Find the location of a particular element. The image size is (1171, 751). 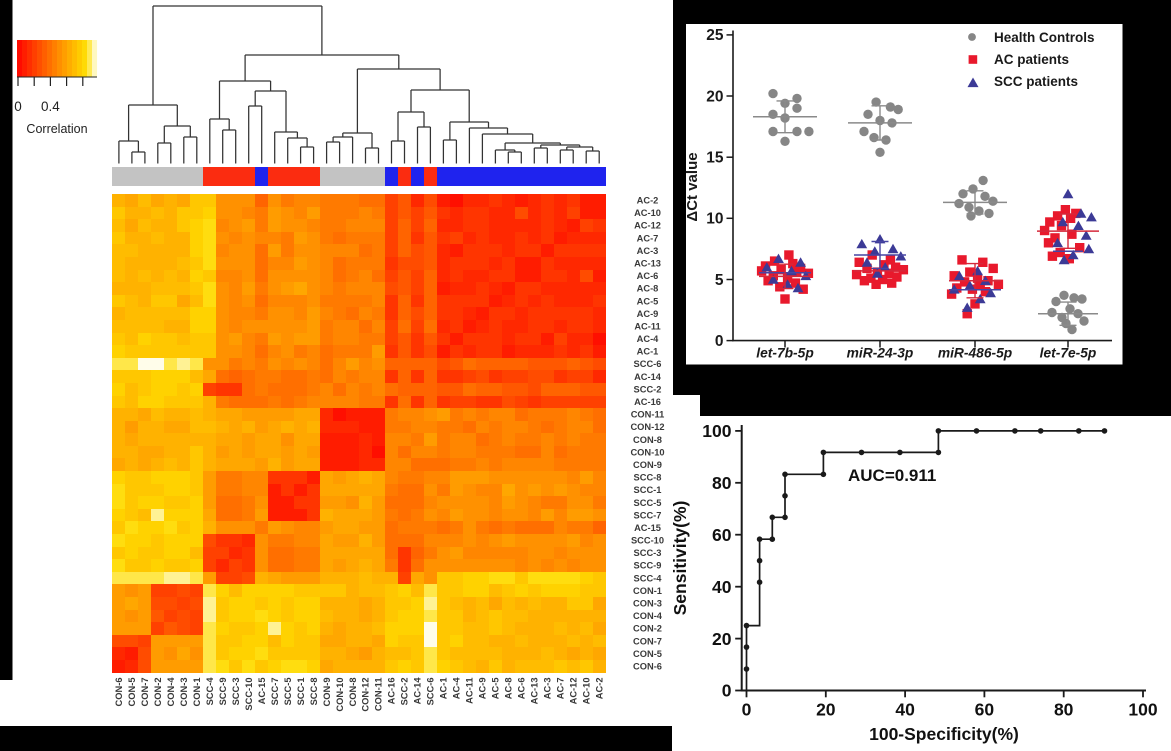

svg-text: 15 is located at coordinates (715, 158).